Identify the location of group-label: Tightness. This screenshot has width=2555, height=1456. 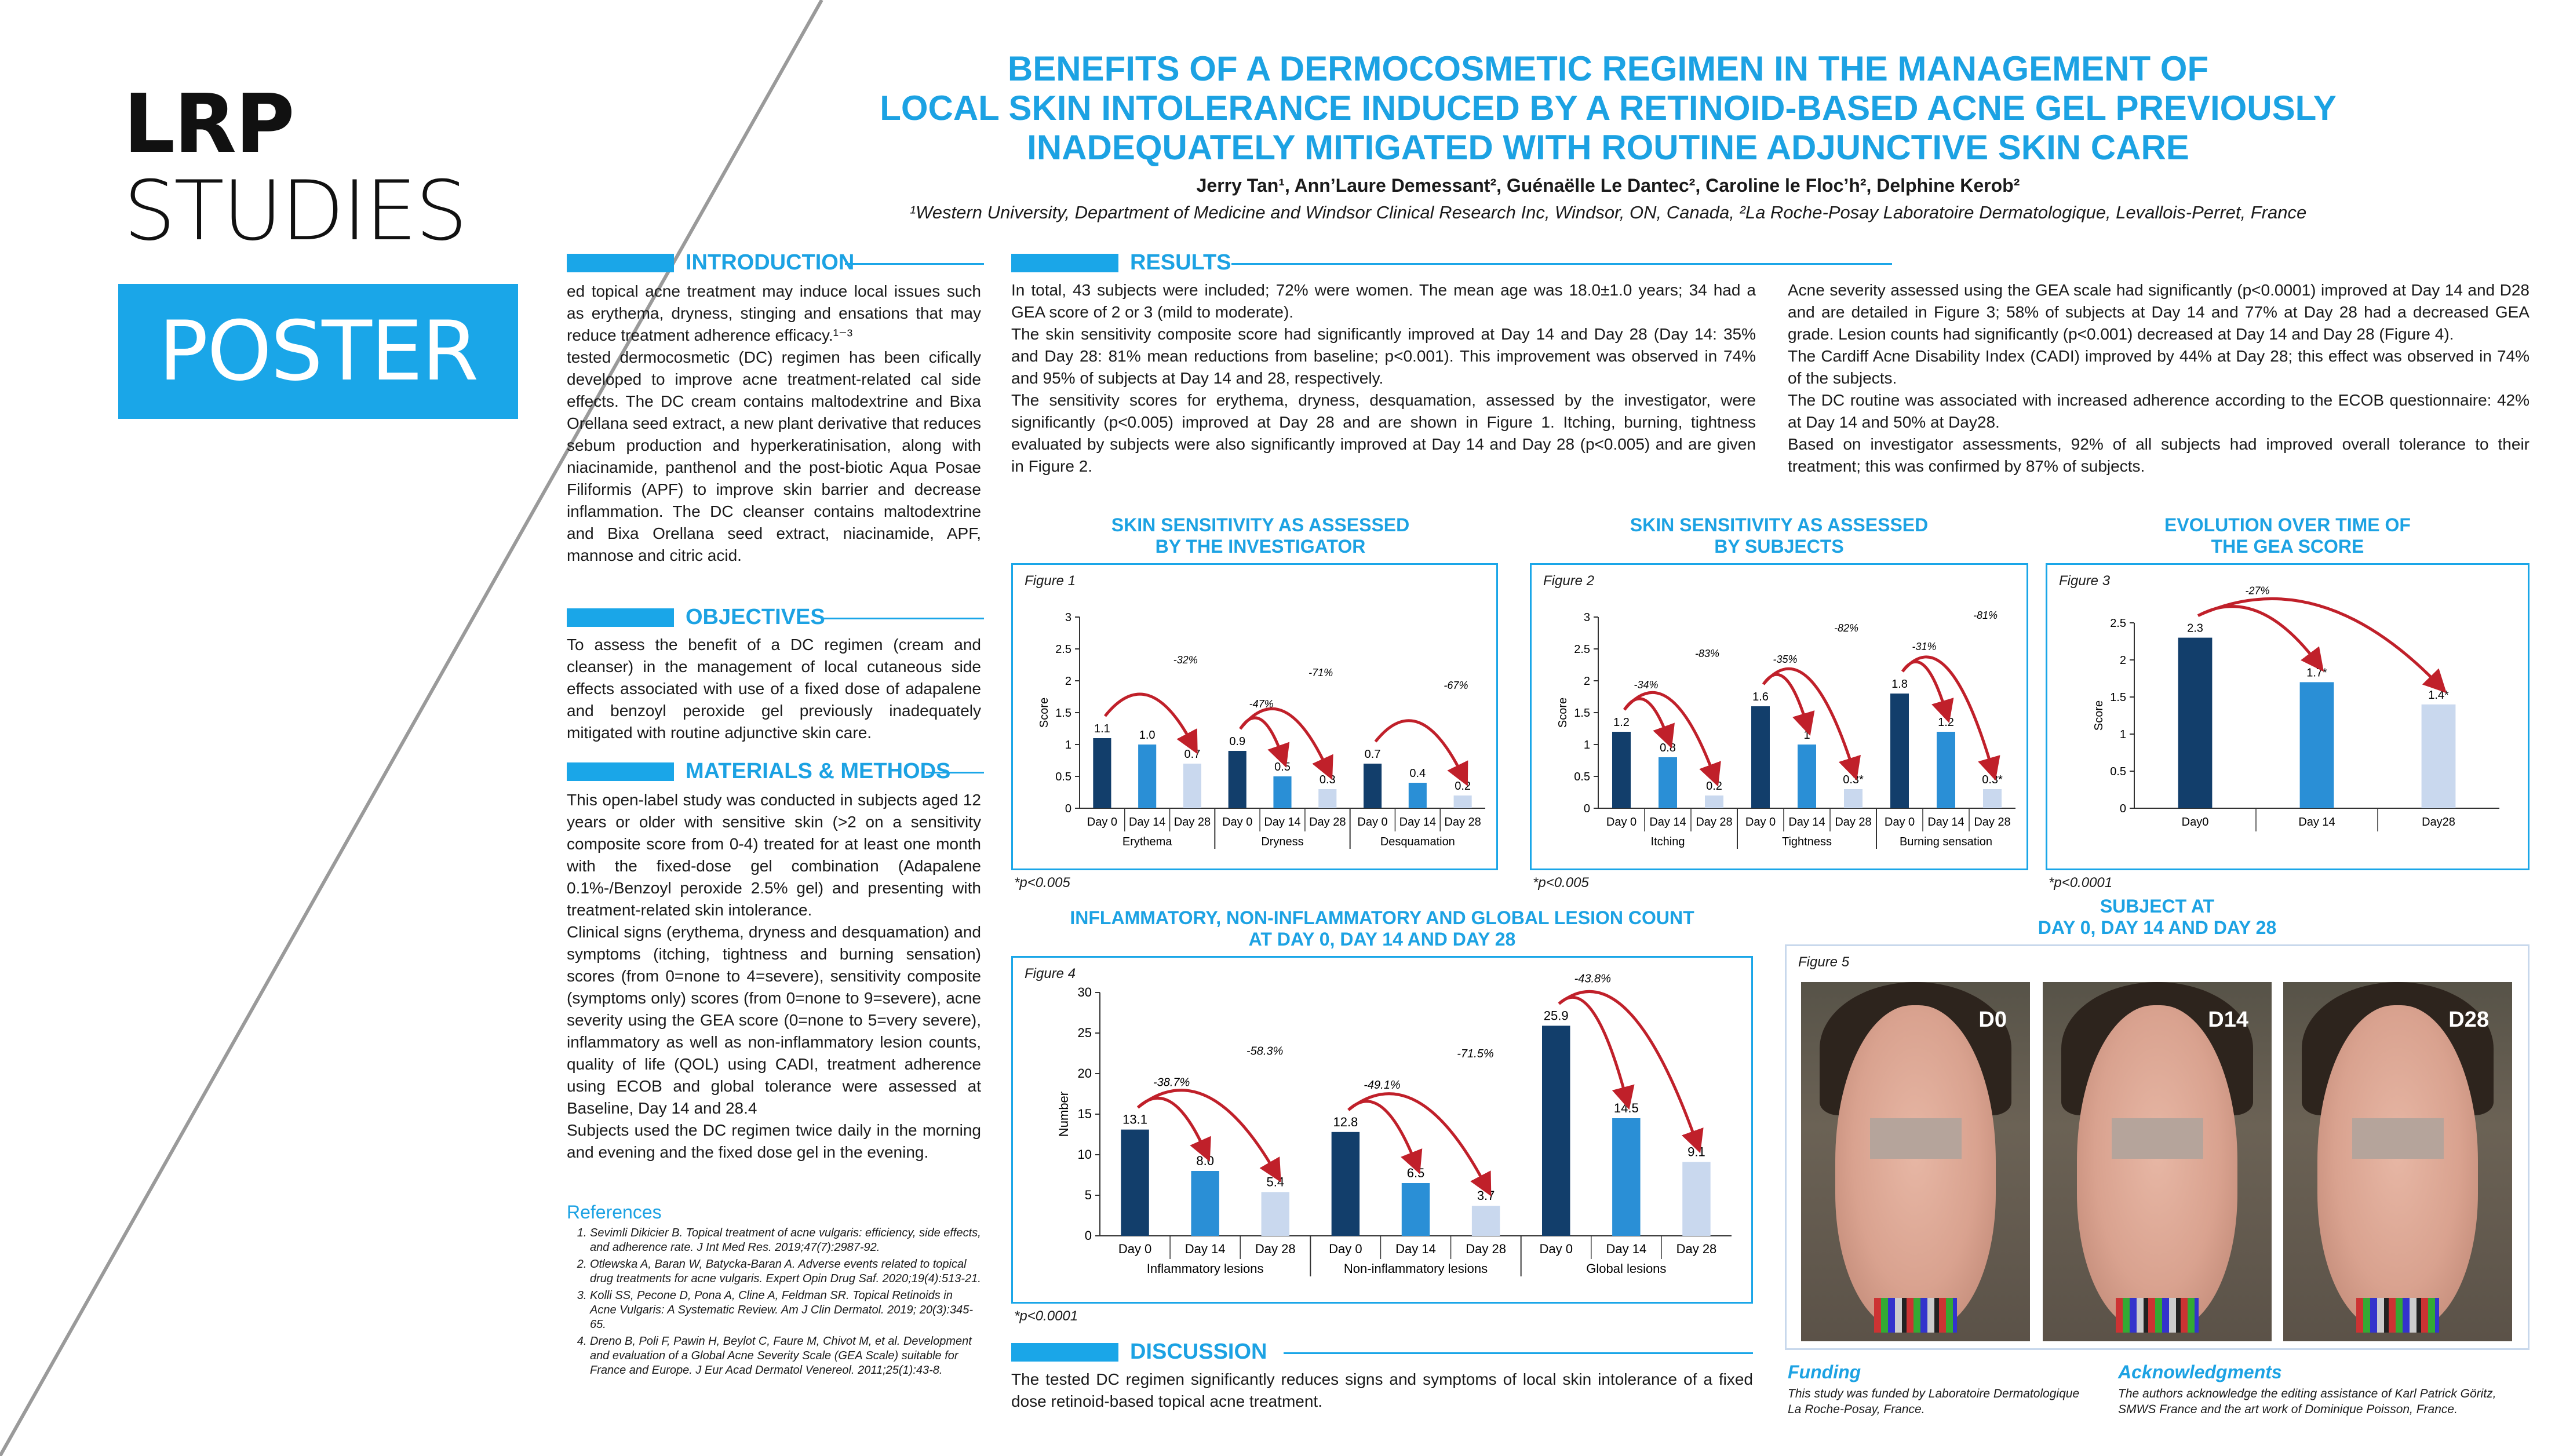
(1807, 842).